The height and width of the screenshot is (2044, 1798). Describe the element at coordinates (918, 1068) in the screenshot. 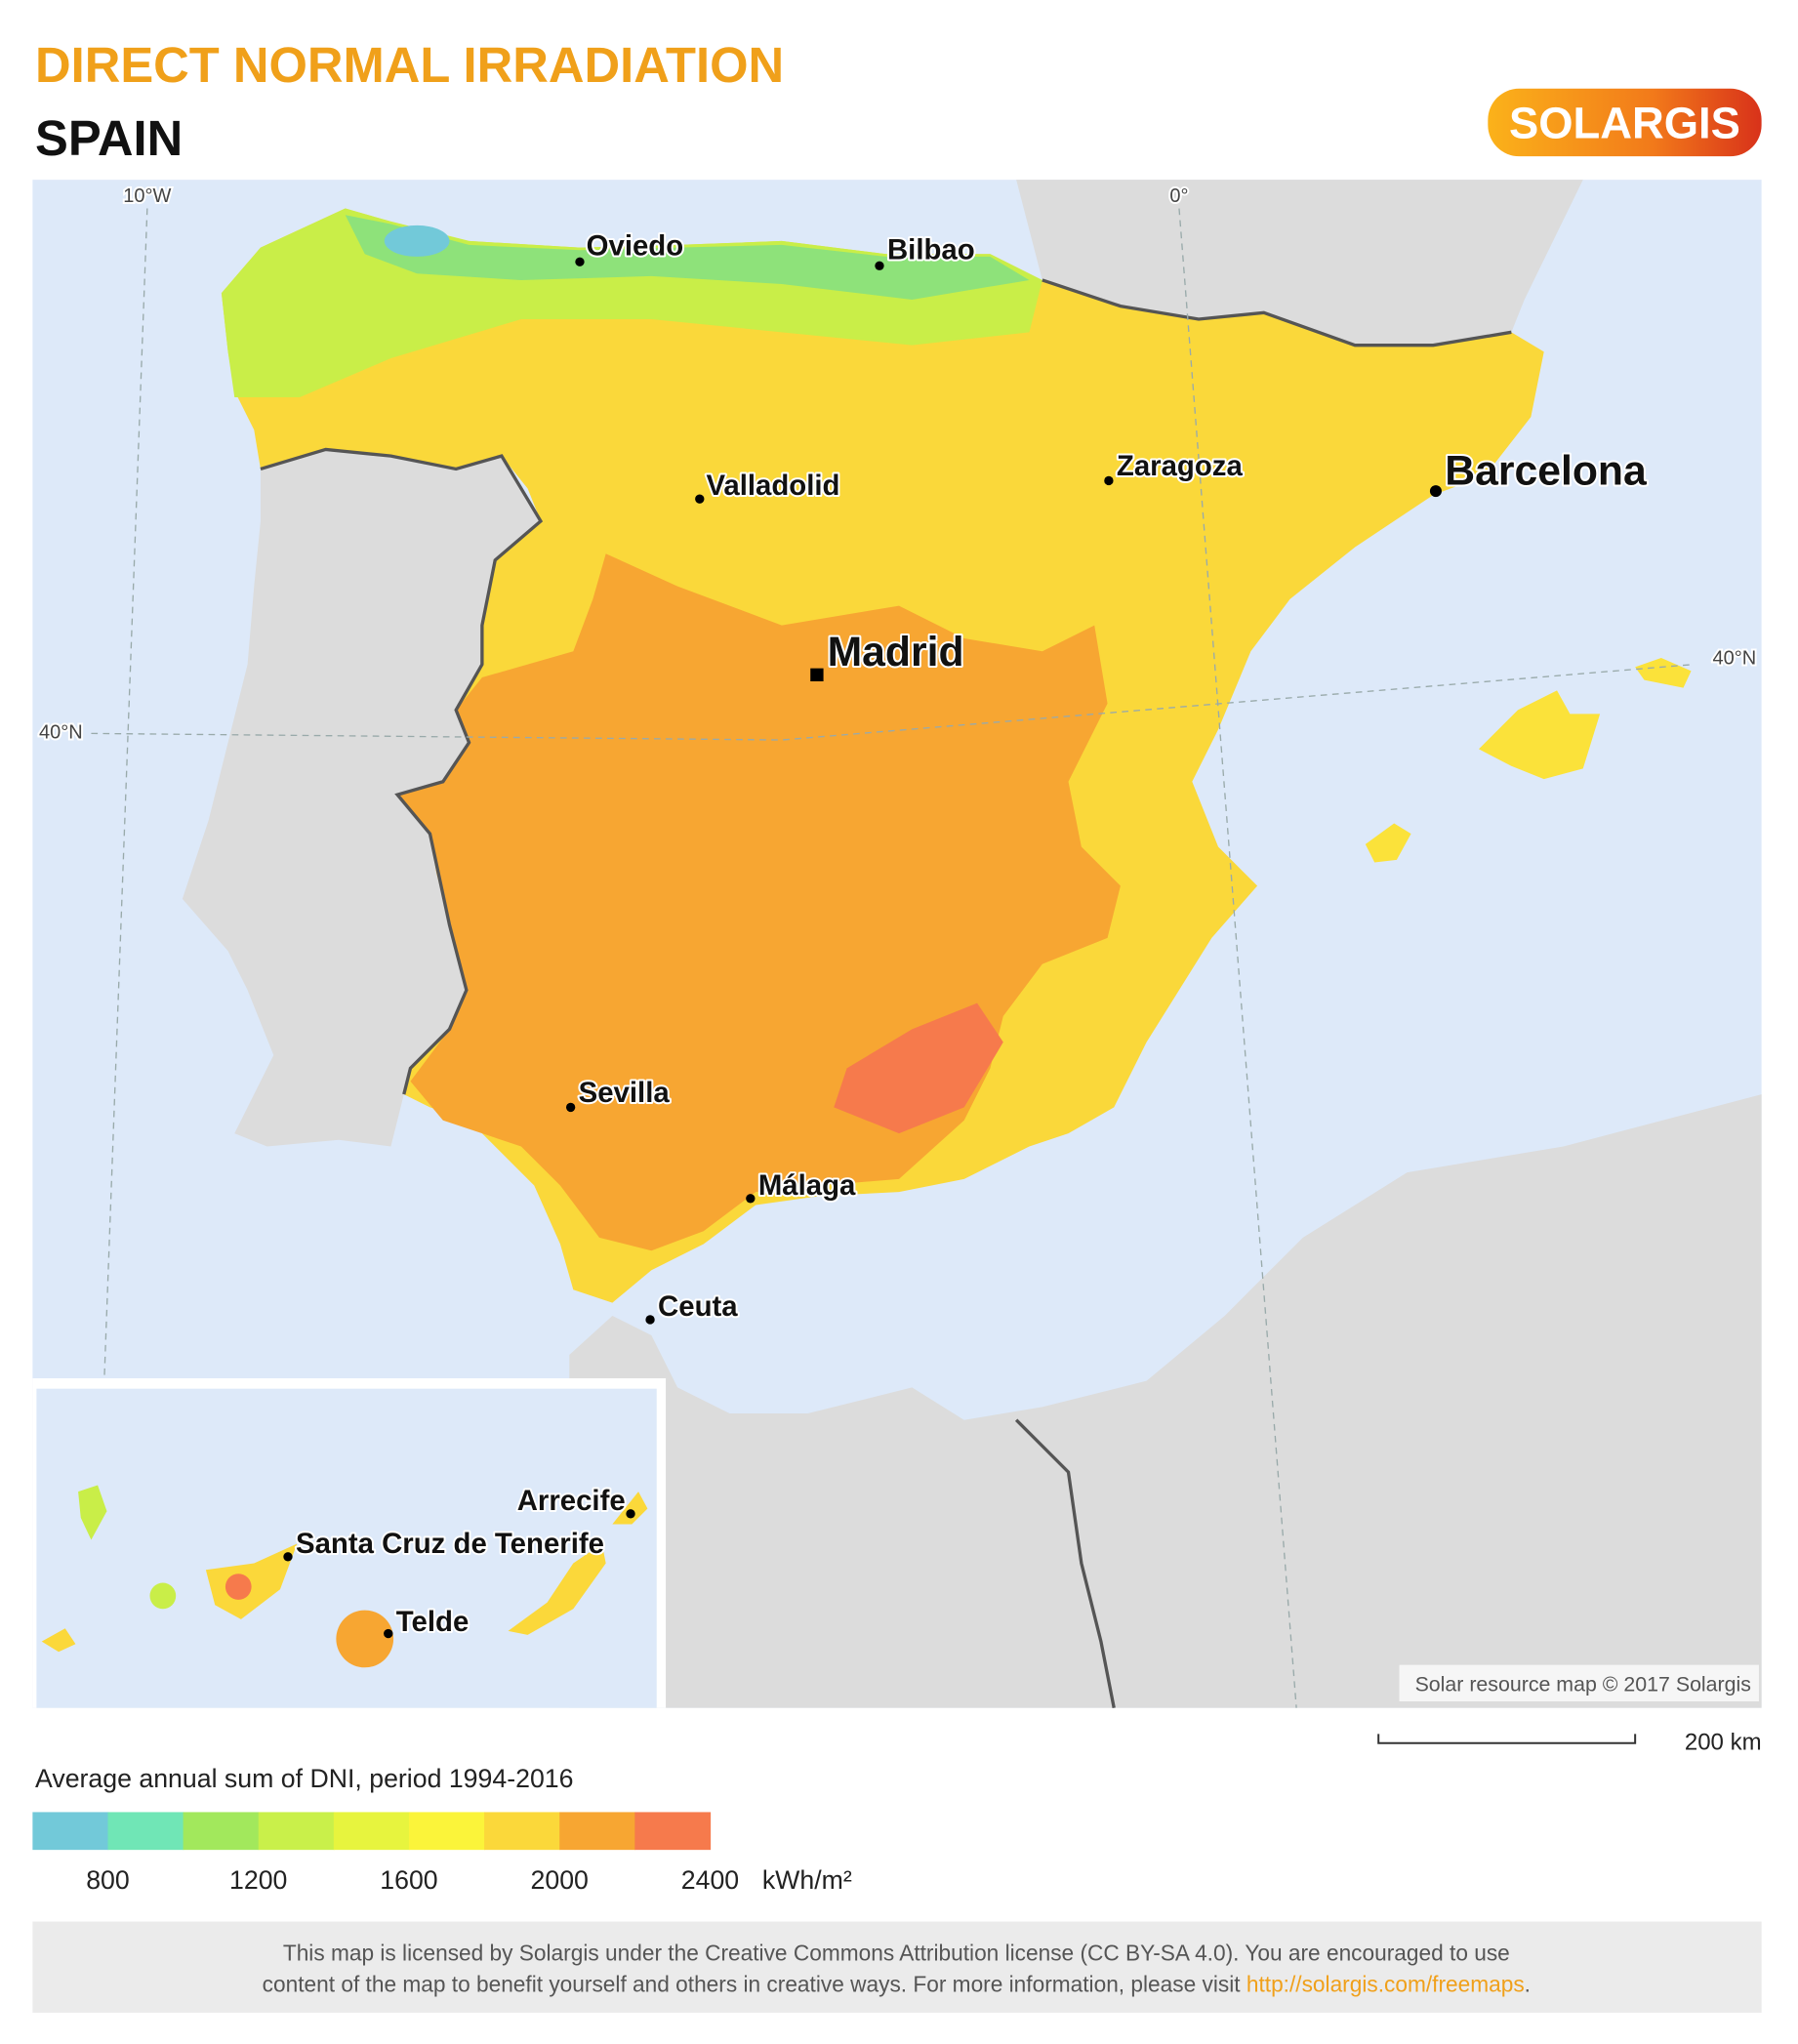

I see `sierra-nevada` at that location.